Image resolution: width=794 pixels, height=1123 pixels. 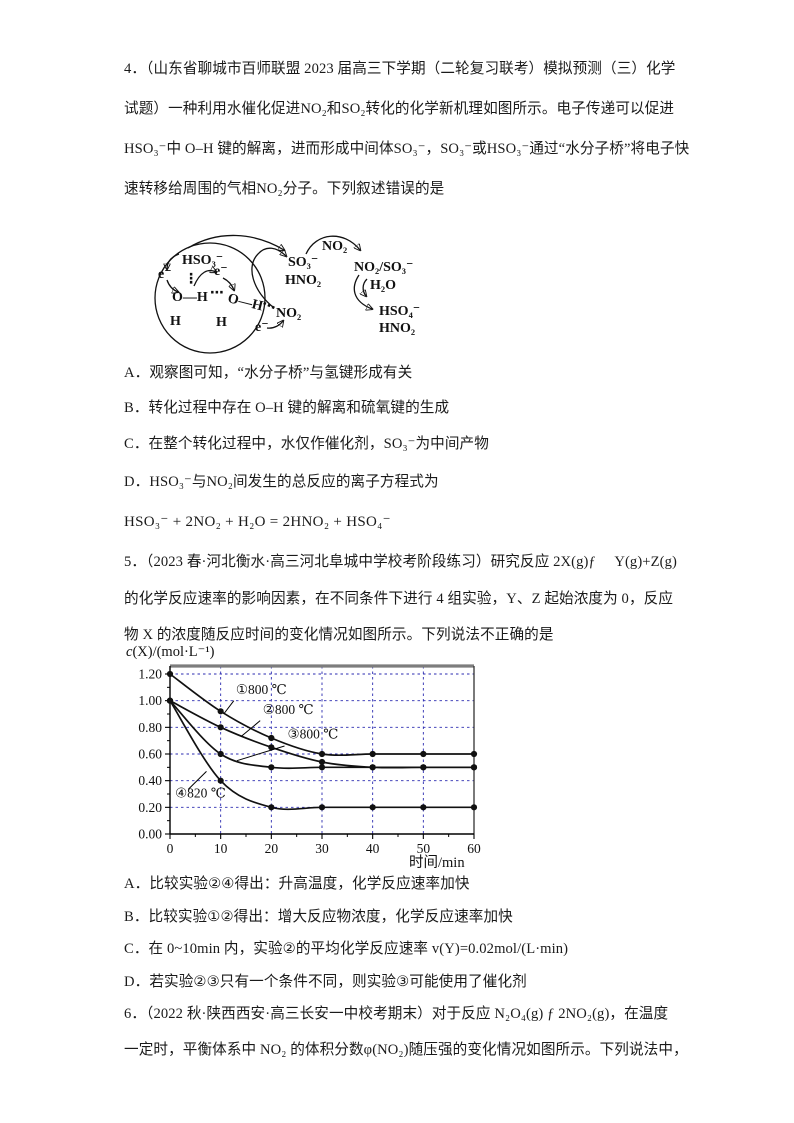 I want to click on label-electron-3: e⁻, so click(x=262, y=327).